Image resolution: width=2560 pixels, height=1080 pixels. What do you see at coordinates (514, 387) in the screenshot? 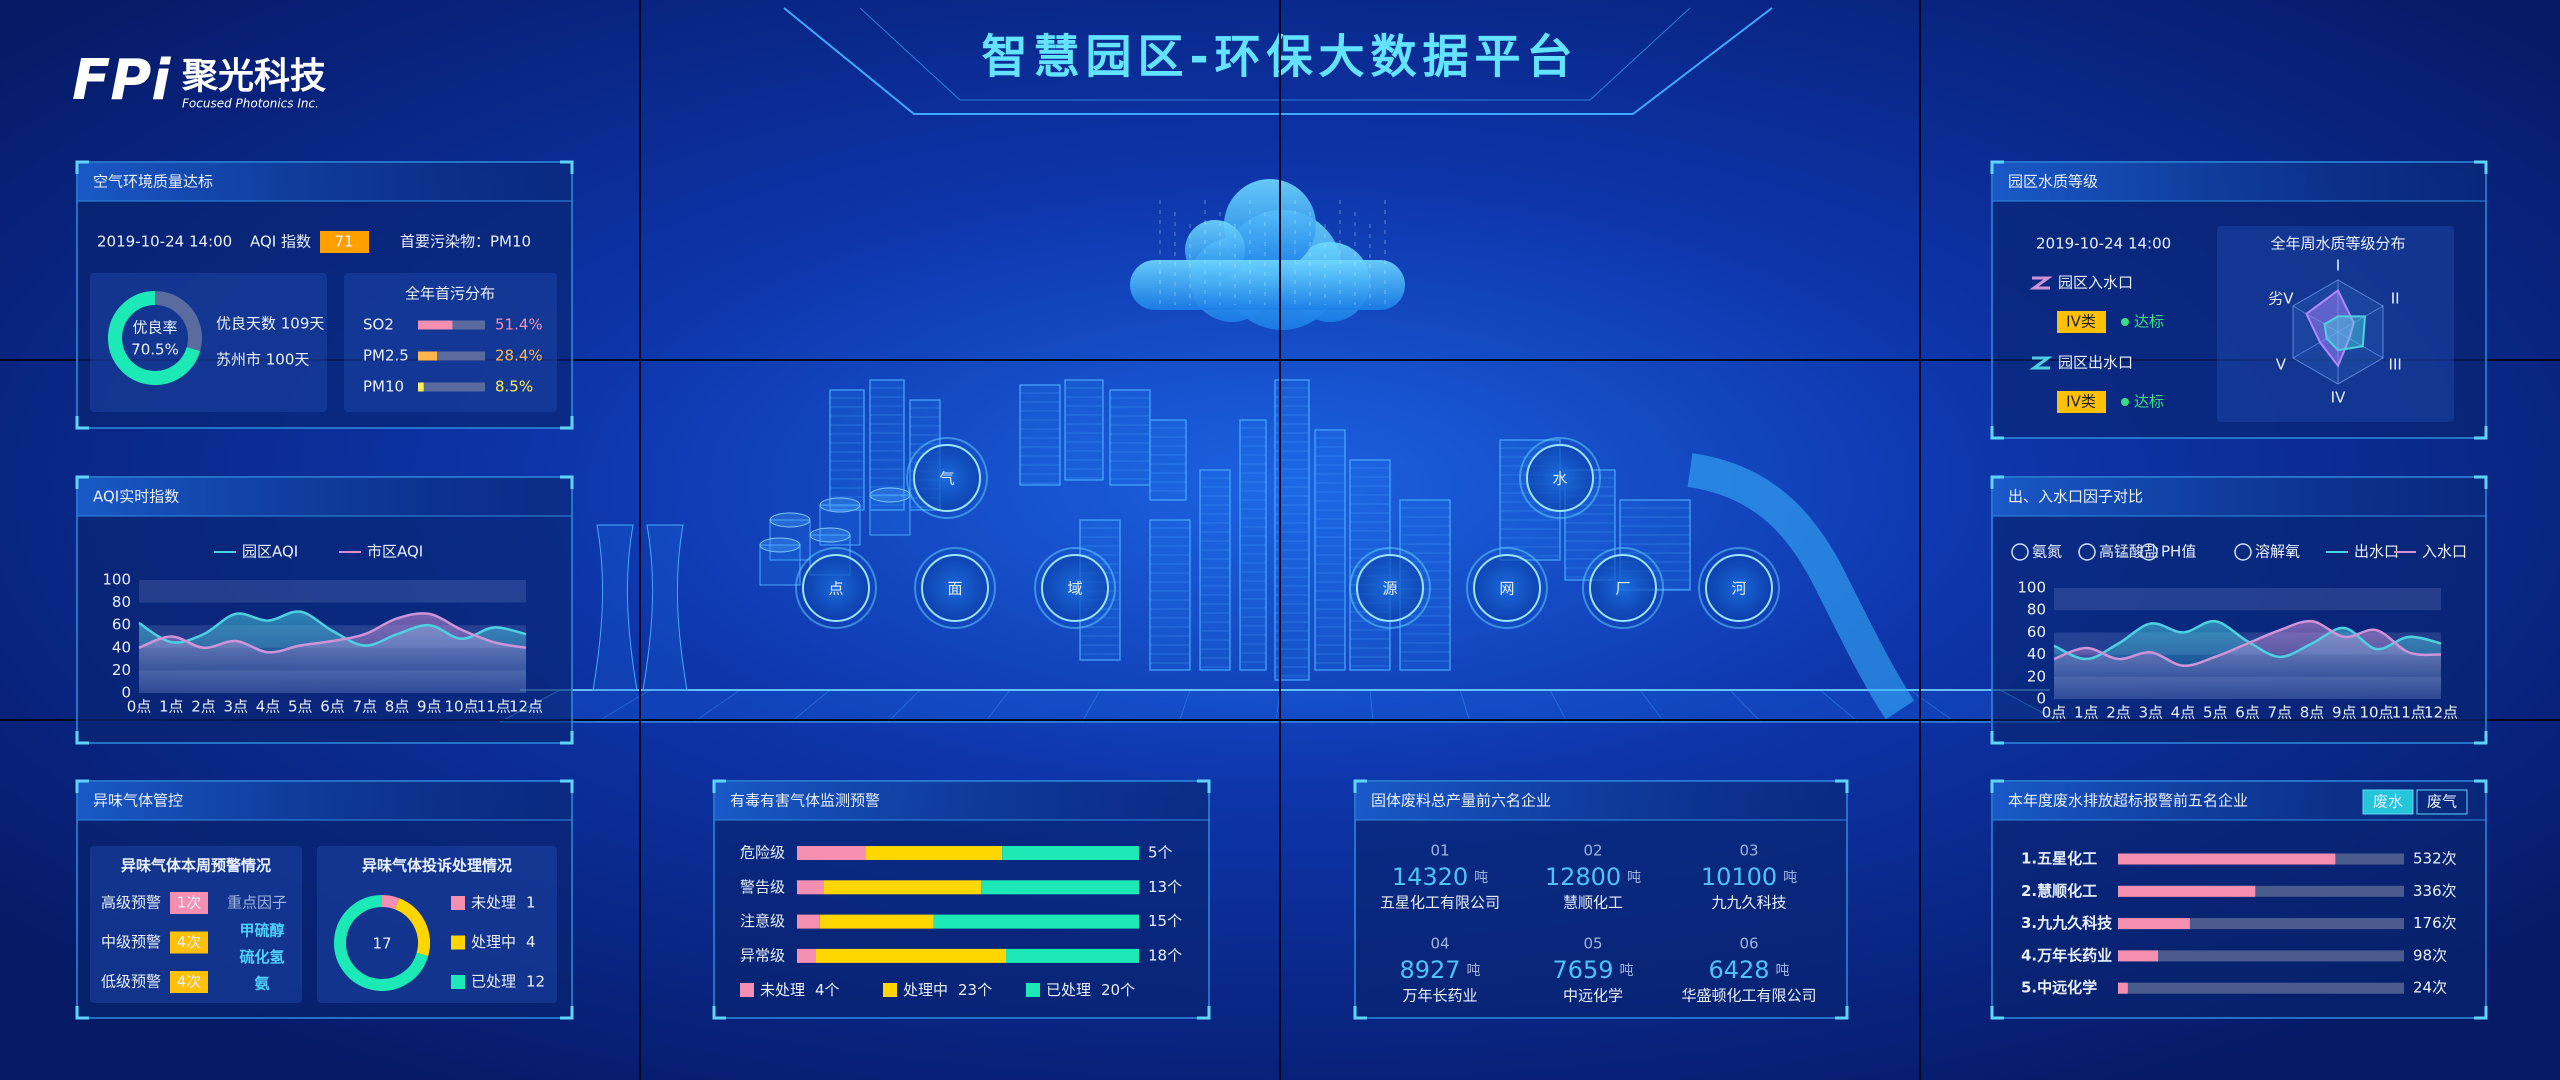
I see `value-label: 8.5%` at bounding box center [514, 387].